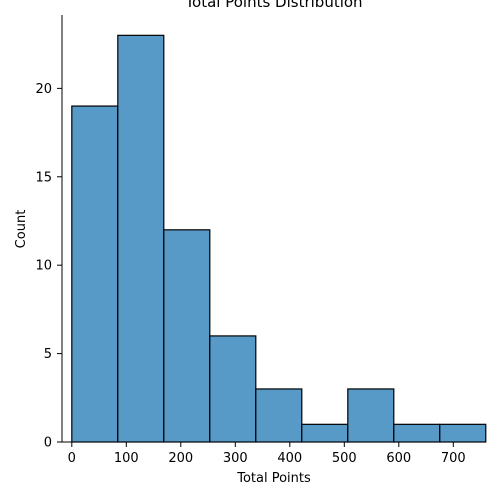 The height and width of the screenshot is (500, 500). What do you see at coordinates (344, 458) in the screenshot?
I see `x-tick-label: 500` at bounding box center [344, 458].